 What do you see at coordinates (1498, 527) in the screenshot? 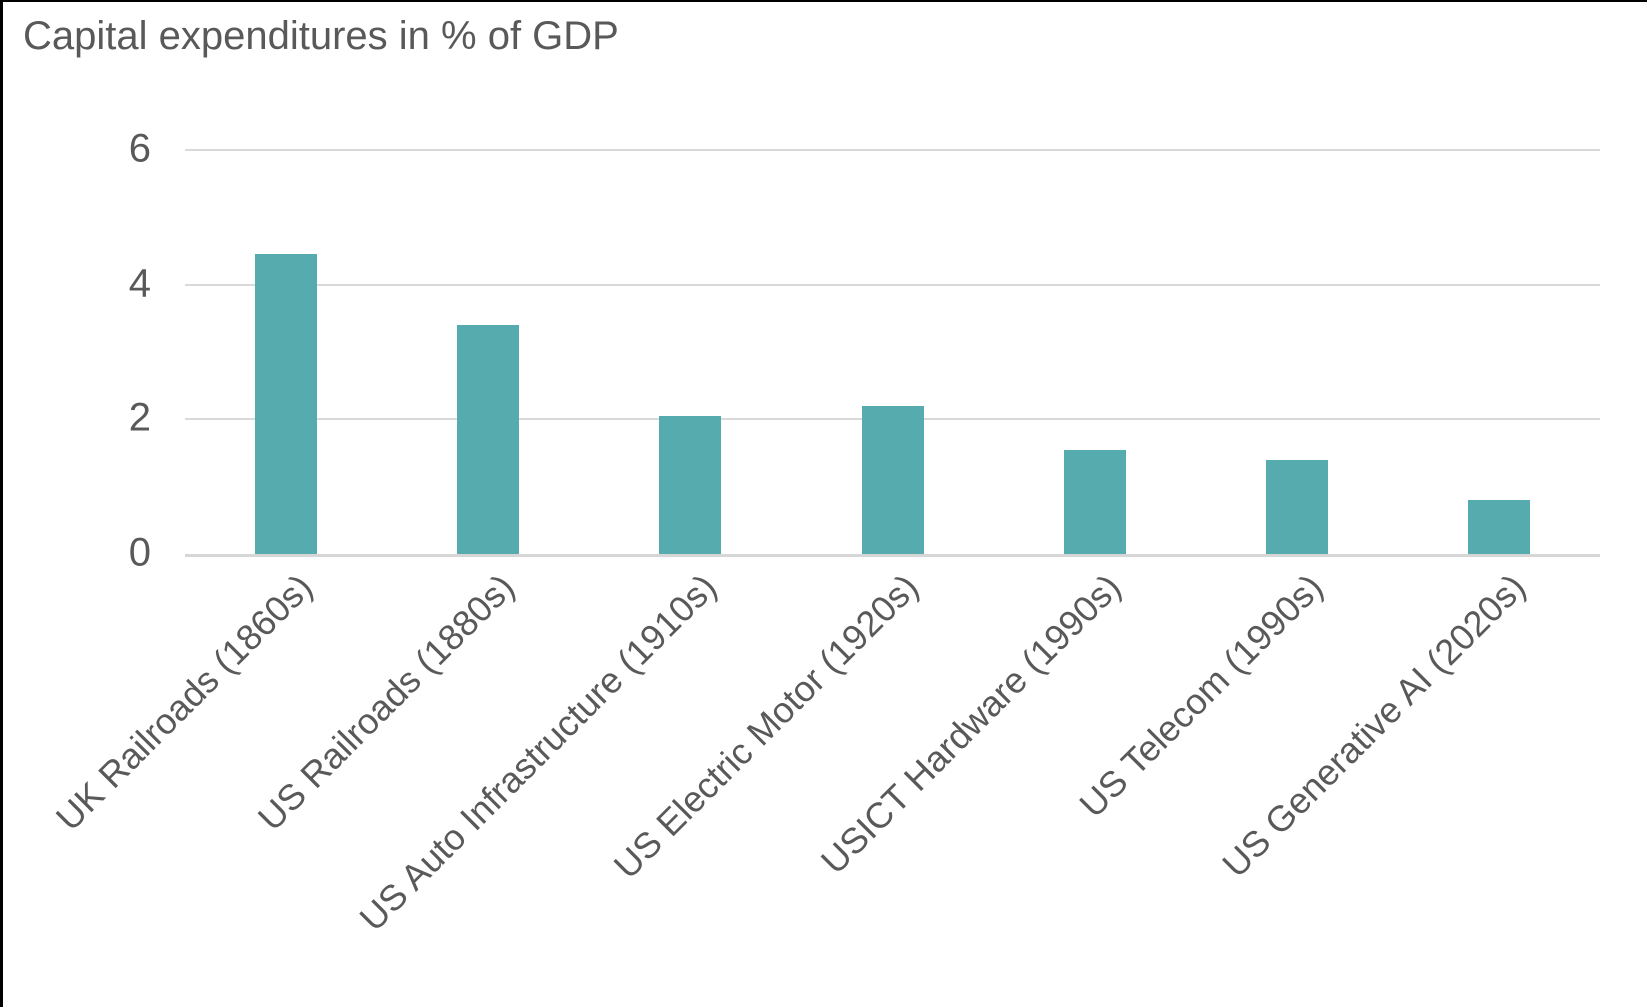
I see `bar-us-generative-ai-2020s` at bounding box center [1498, 527].